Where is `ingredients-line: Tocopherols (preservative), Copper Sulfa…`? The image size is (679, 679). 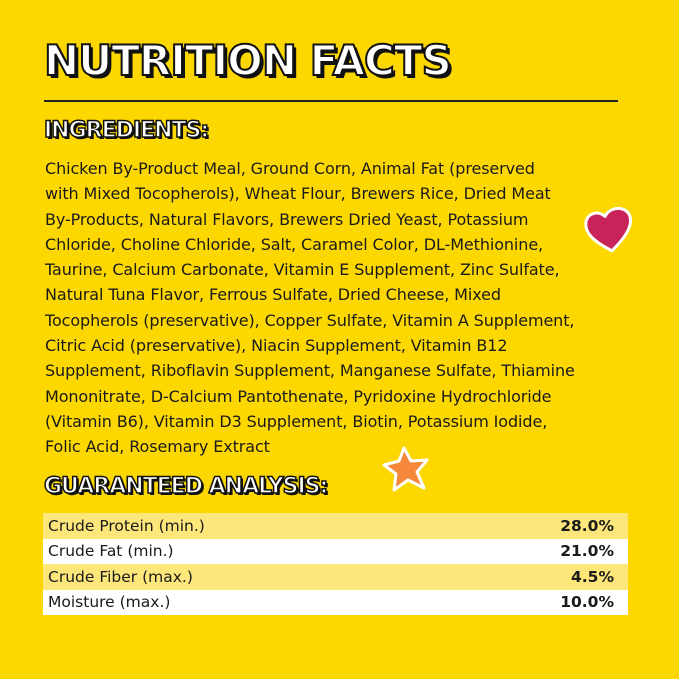
ingredients-line: Tocopherols (preservative), Copper Sulfa… is located at coordinates (310, 320).